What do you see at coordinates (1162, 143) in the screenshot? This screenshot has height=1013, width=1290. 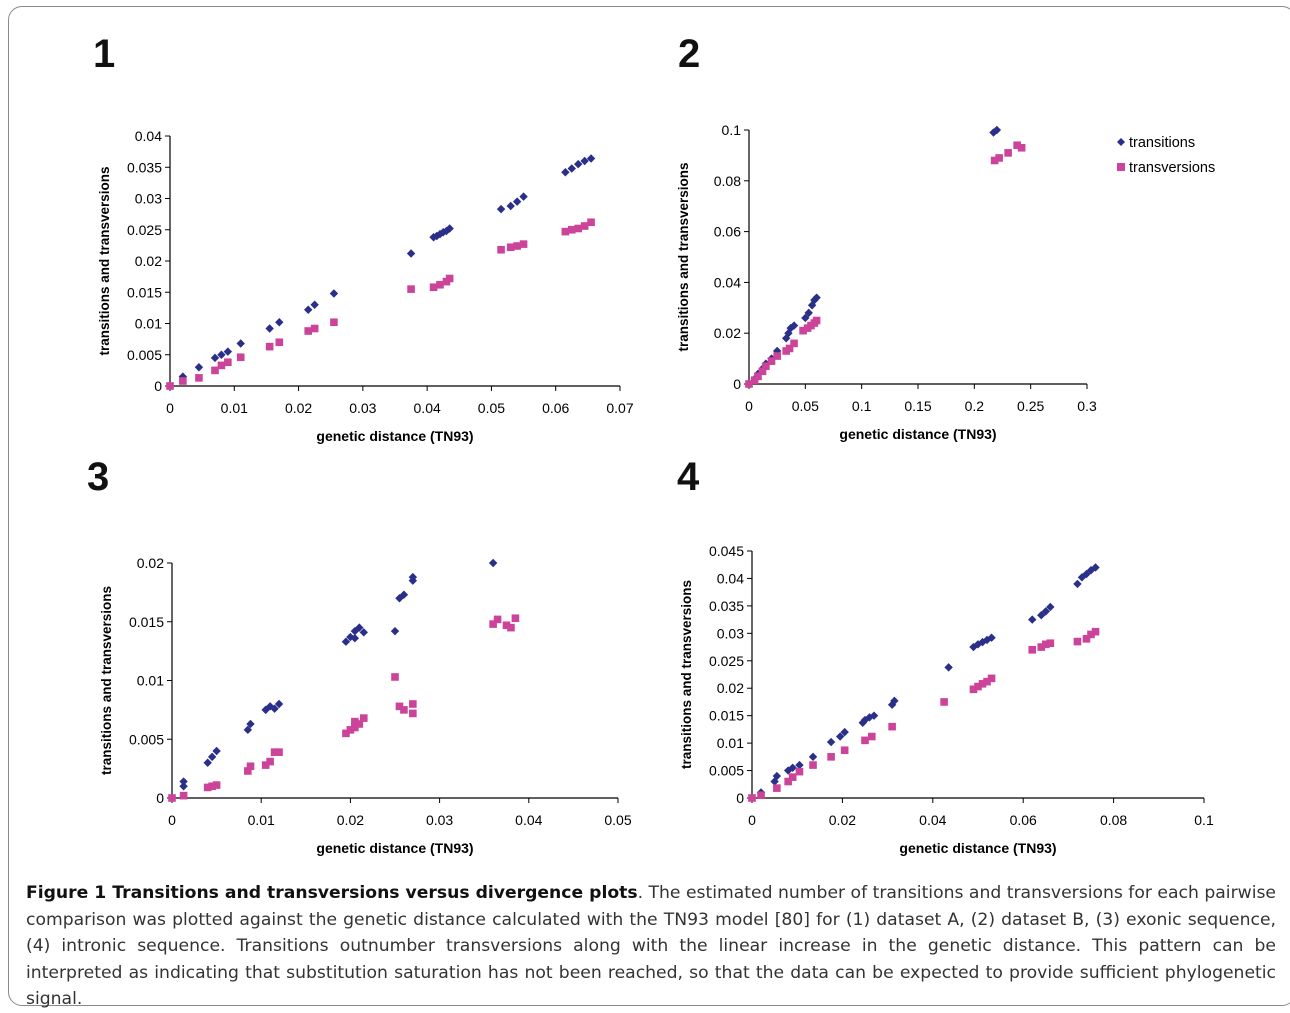 I see `legend-label-transitions: transitions` at bounding box center [1162, 143].